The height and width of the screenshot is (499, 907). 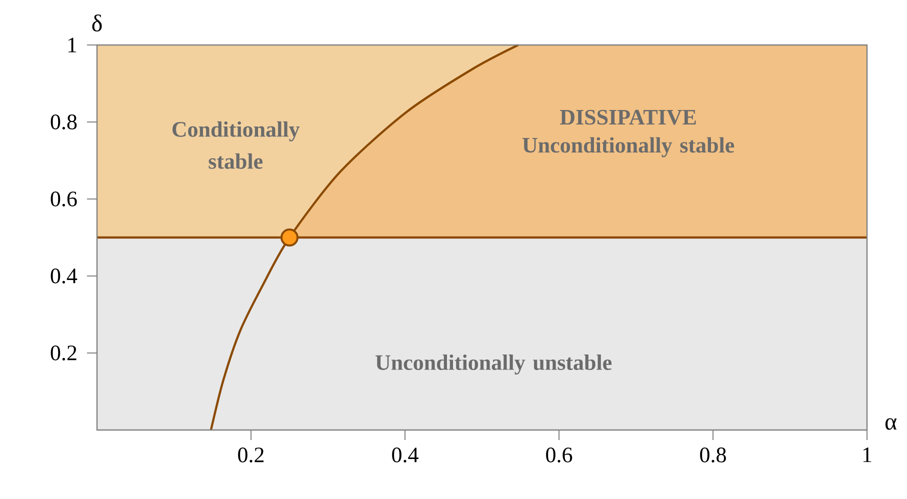 What do you see at coordinates (236, 145) in the screenshot?
I see `band-label: Conditionally stable` at bounding box center [236, 145].